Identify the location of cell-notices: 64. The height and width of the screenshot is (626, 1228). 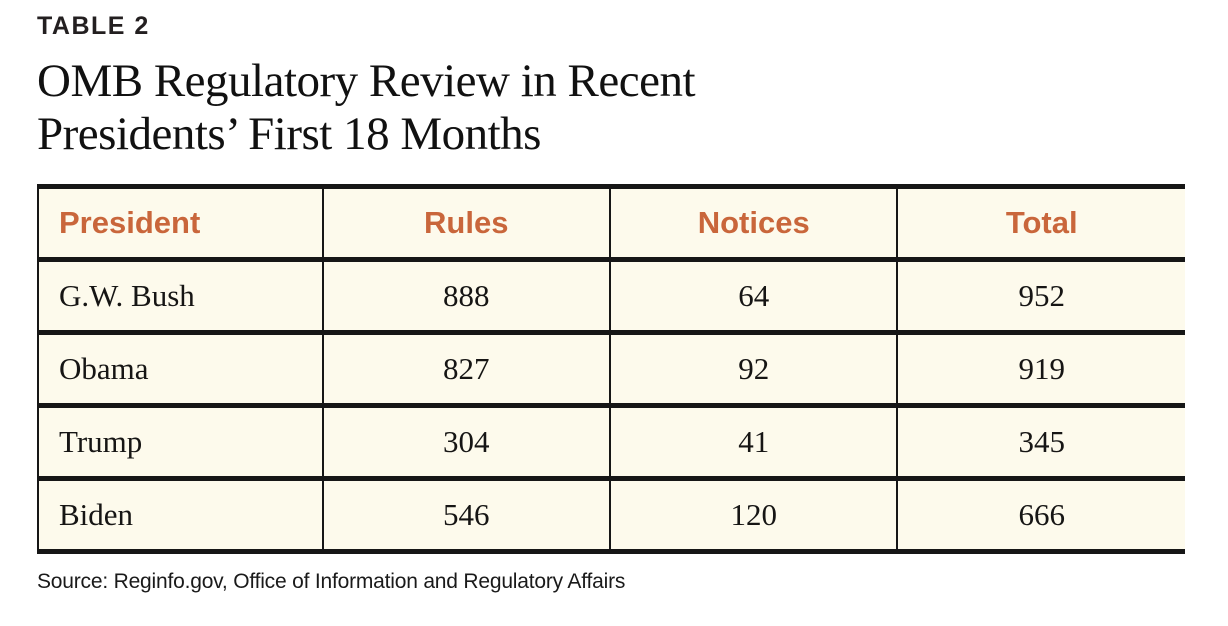
(753, 296).